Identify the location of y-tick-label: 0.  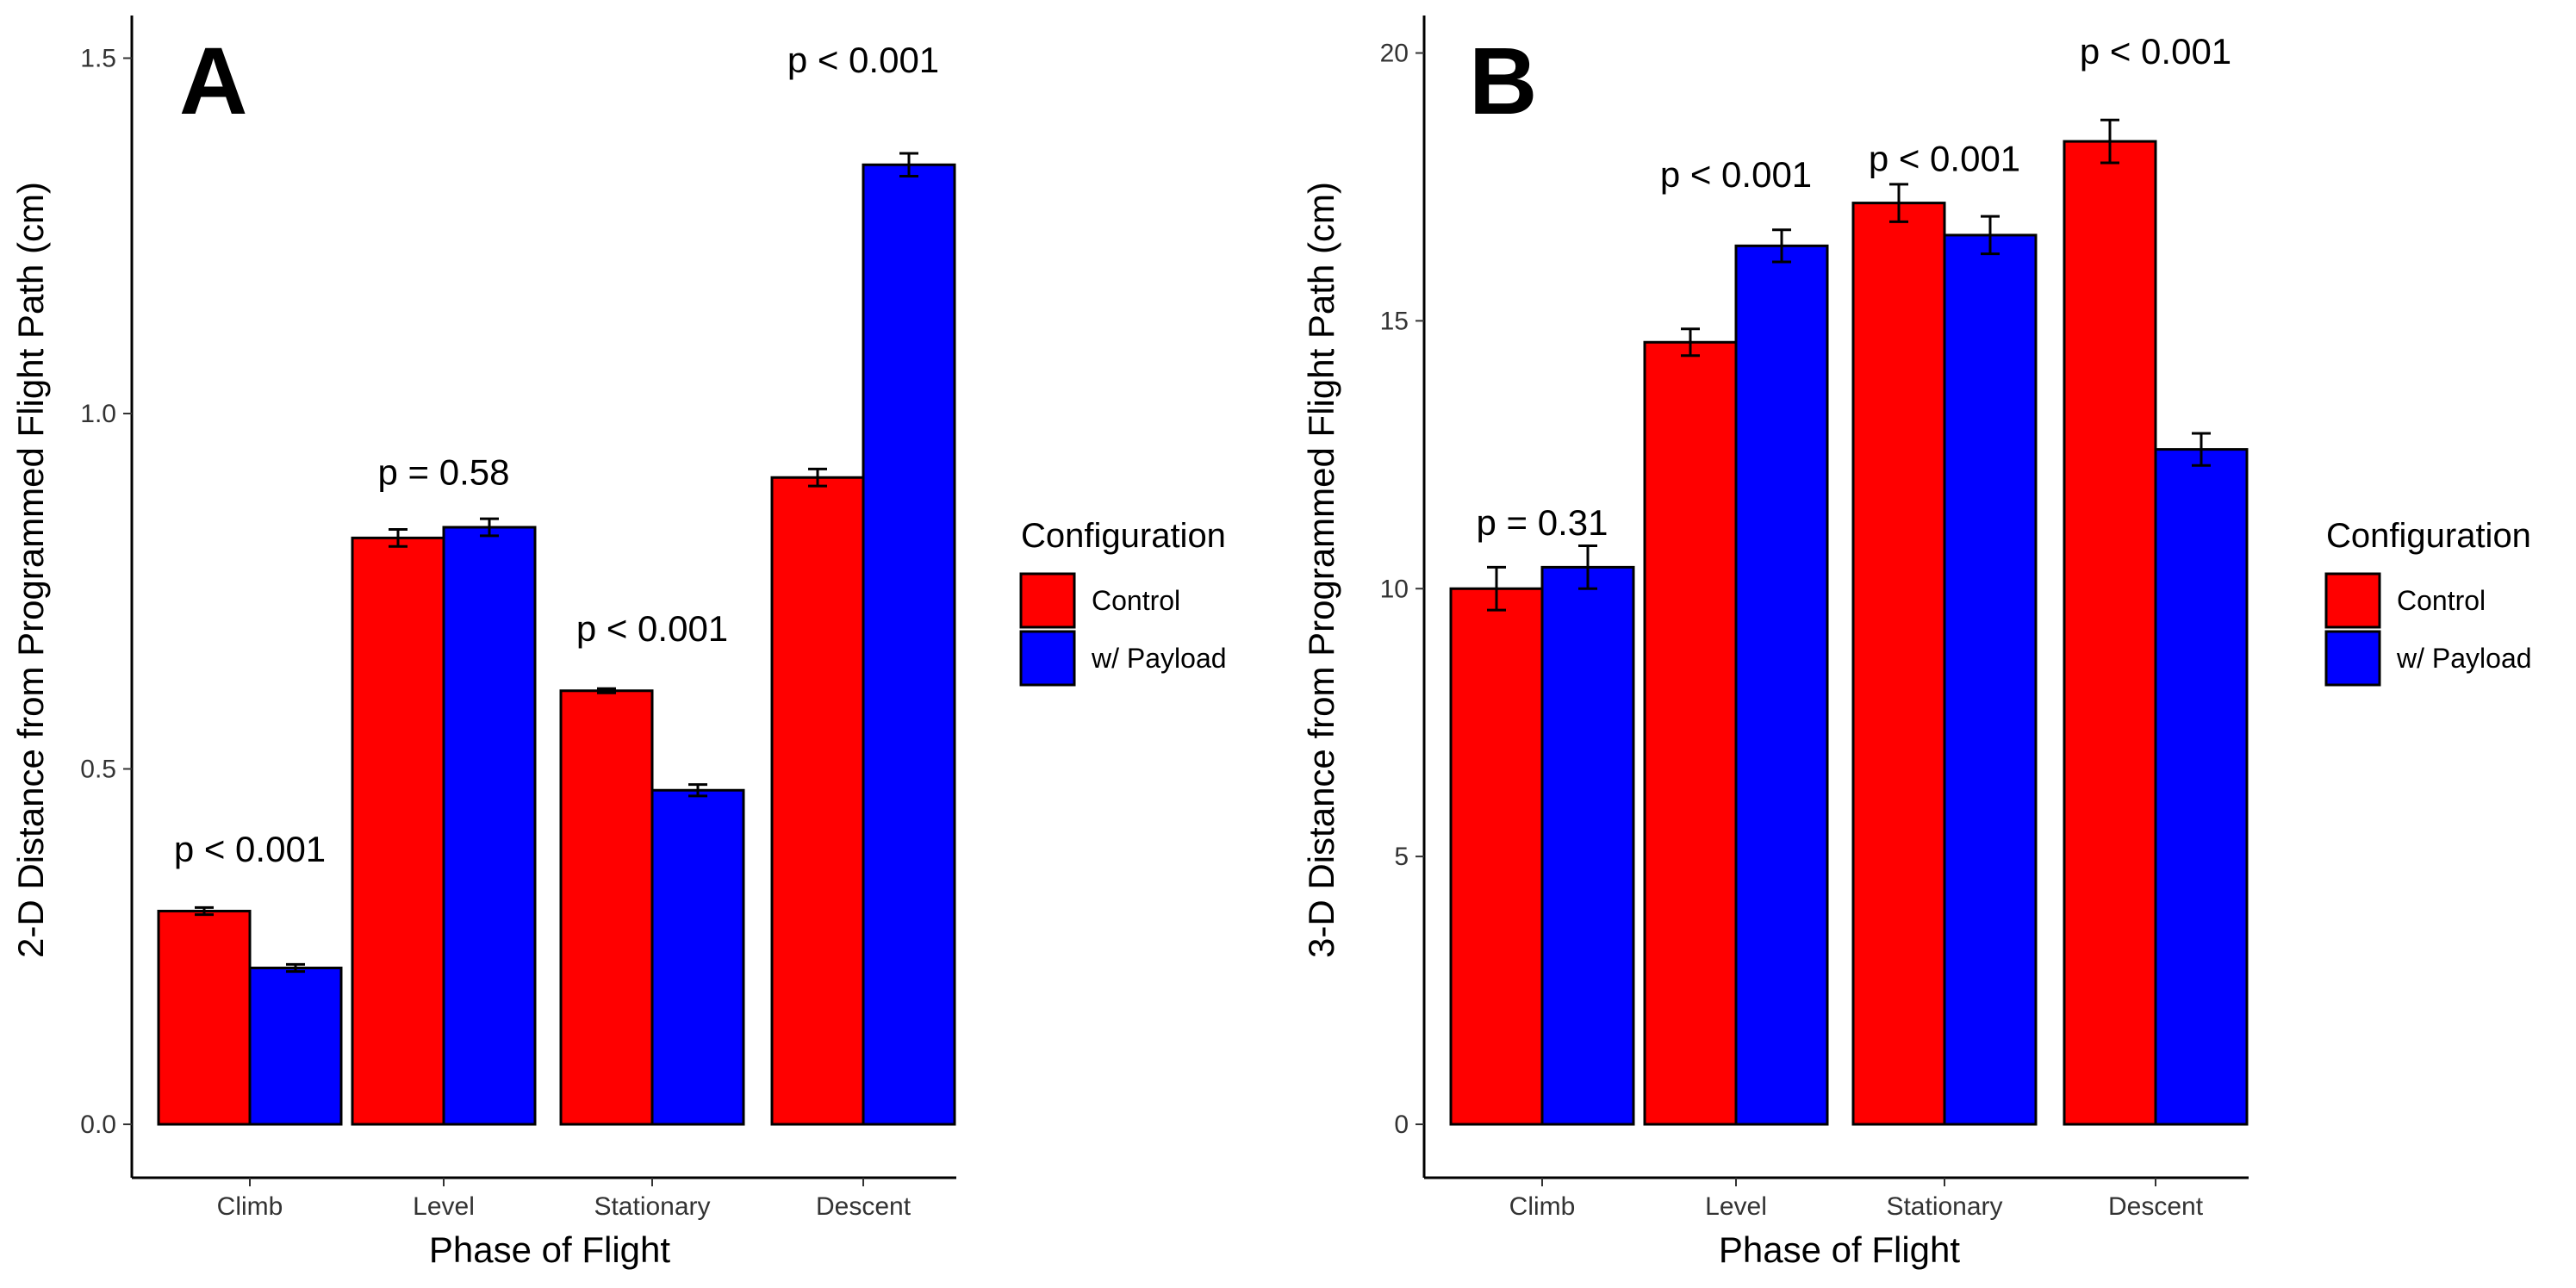
(1402, 1125).